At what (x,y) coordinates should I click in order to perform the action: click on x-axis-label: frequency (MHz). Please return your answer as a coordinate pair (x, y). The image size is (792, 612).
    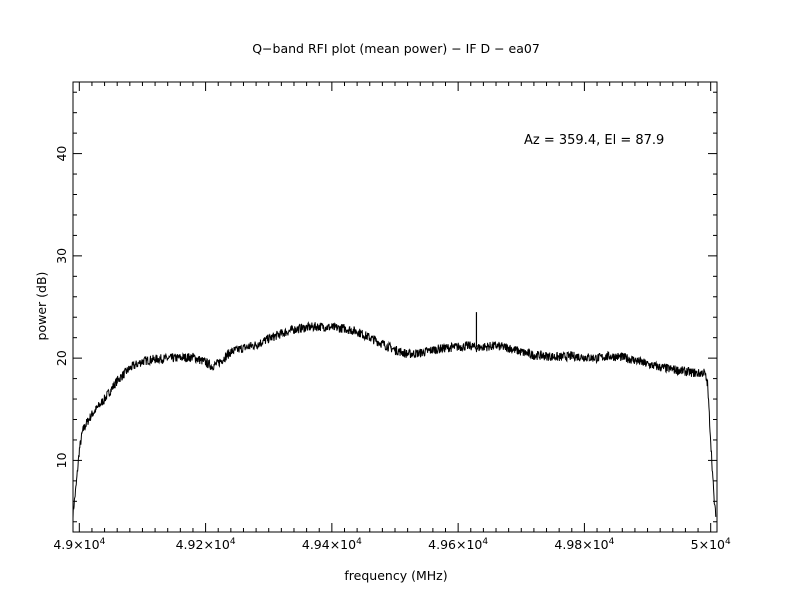
    Looking at the image, I should click on (395, 575).